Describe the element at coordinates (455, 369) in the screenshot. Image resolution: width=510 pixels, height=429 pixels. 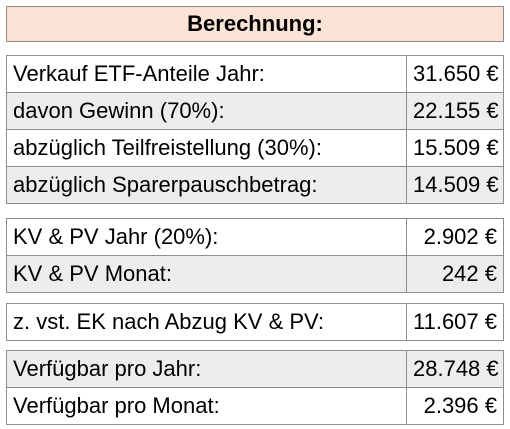
I see `row-value: 28.748 €` at that location.